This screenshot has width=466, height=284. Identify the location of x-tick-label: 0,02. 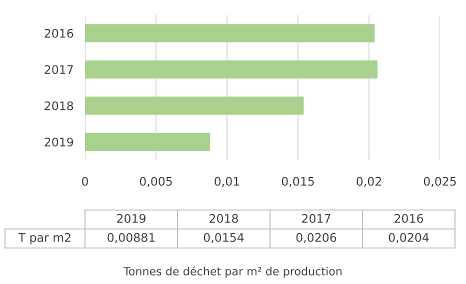
(368, 182).